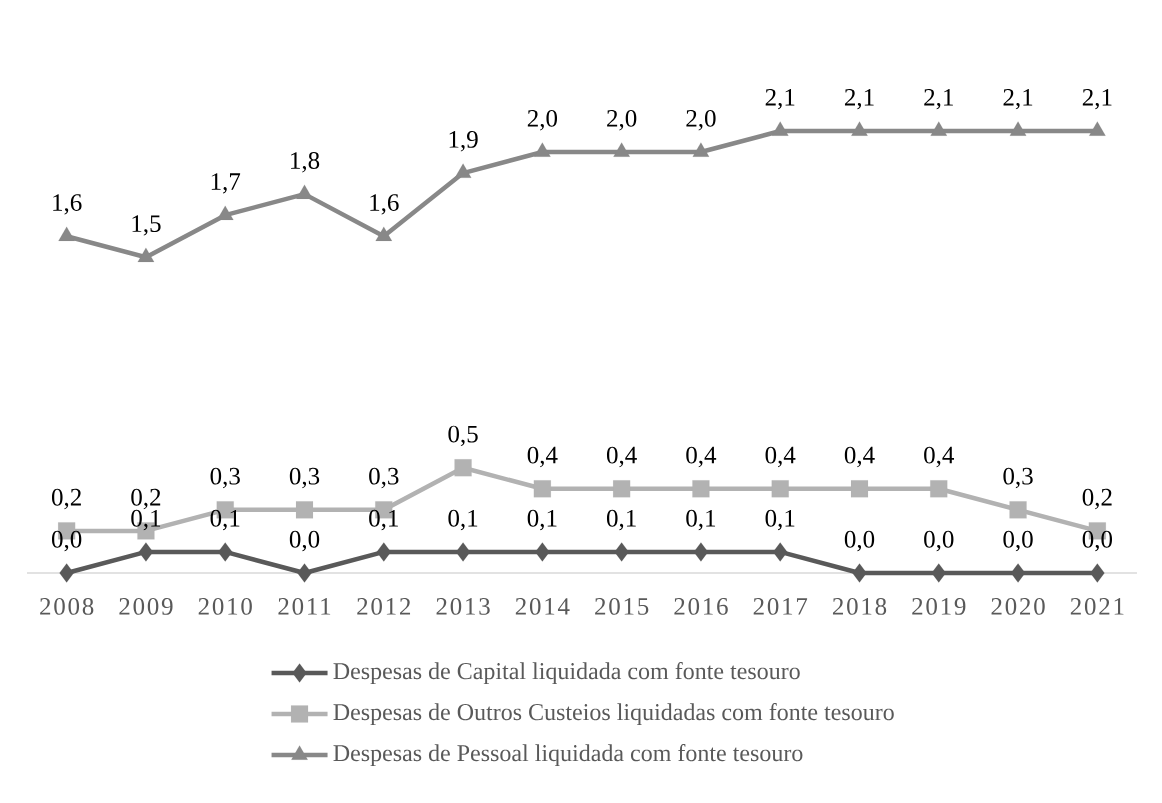  Describe the element at coordinates (566, 673) in the screenshot. I see `legend-label: Despesas de Capital liquidada com fonte tesouro` at that location.